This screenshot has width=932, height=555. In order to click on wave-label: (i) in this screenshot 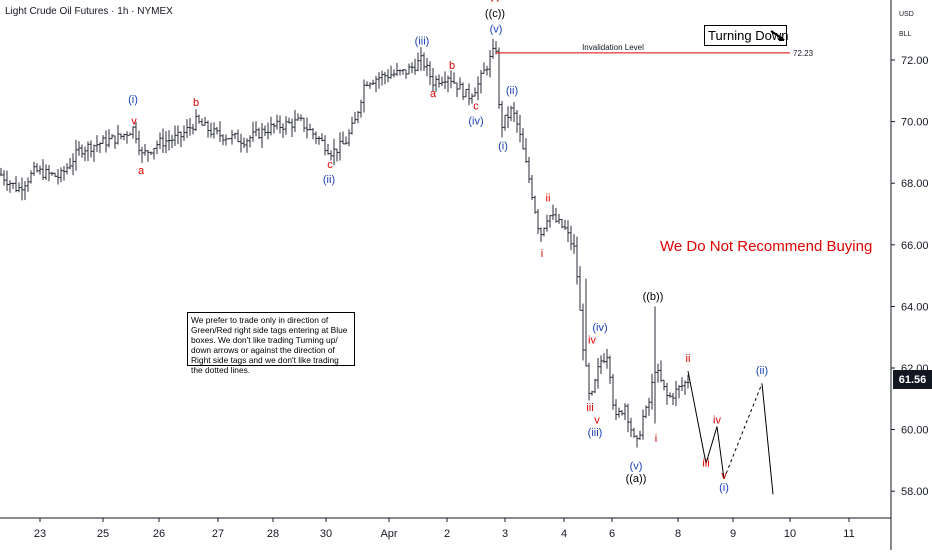, I will do `click(133, 100)`.